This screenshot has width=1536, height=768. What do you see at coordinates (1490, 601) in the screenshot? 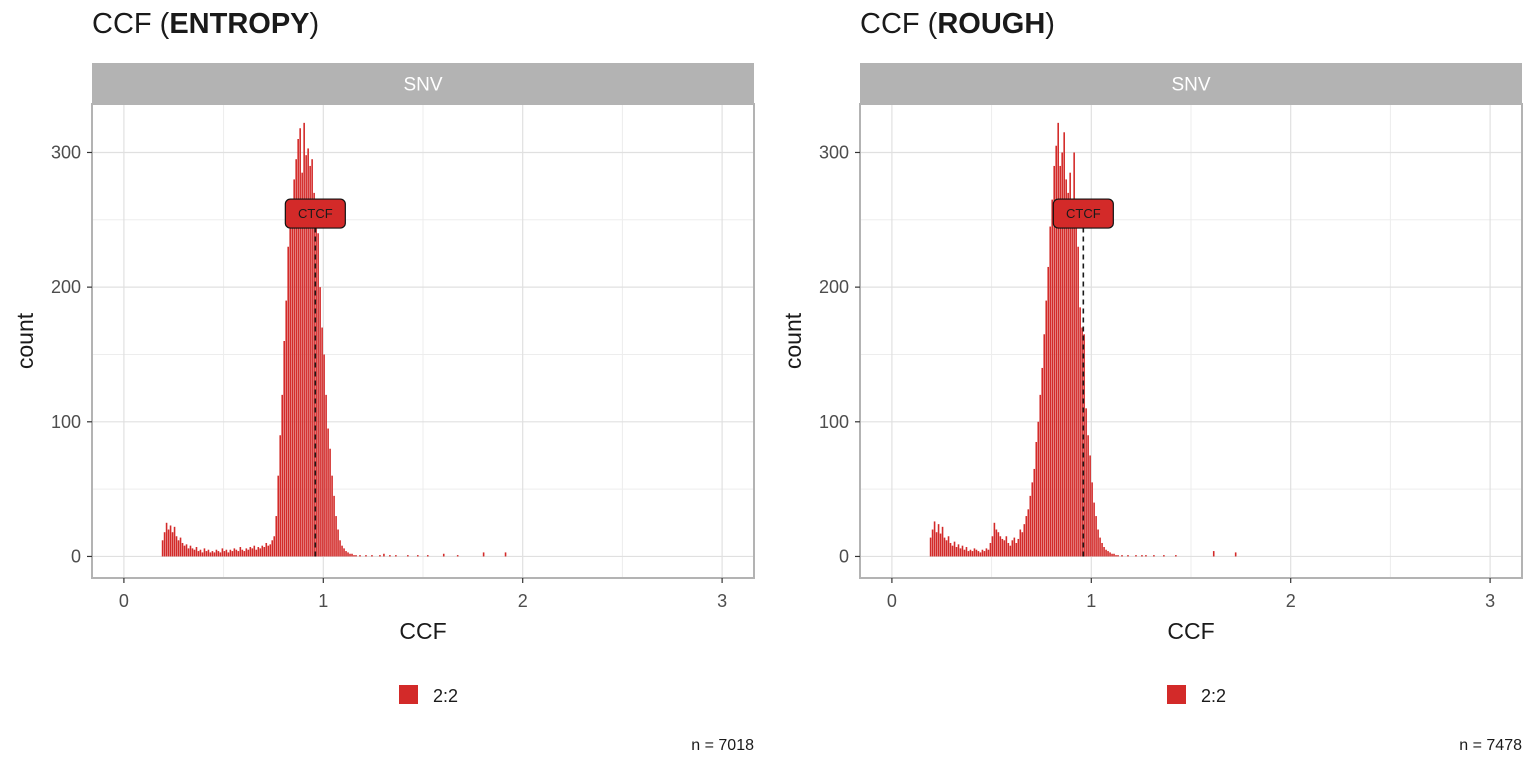
I see `x-tick-label: 3` at bounding box center [1490, 601].